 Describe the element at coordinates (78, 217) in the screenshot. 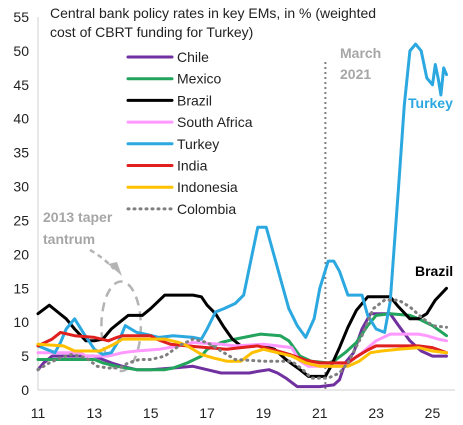

I see `taper-tantrum-label-line-1: 2013 taper` at that location.